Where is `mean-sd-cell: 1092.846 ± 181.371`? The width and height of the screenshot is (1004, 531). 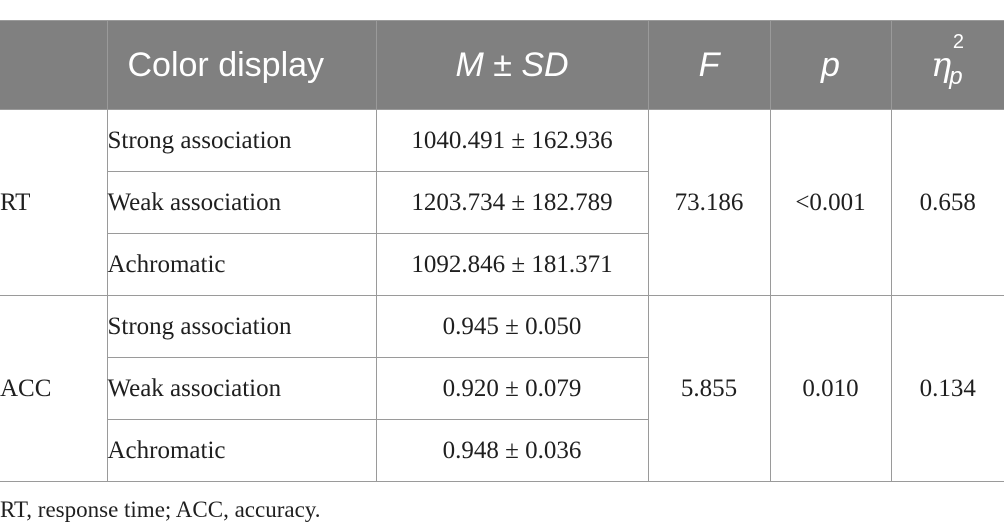
mean-sd-cell: 1092.846 ± 181.371 is located at coordinates (511, 264).